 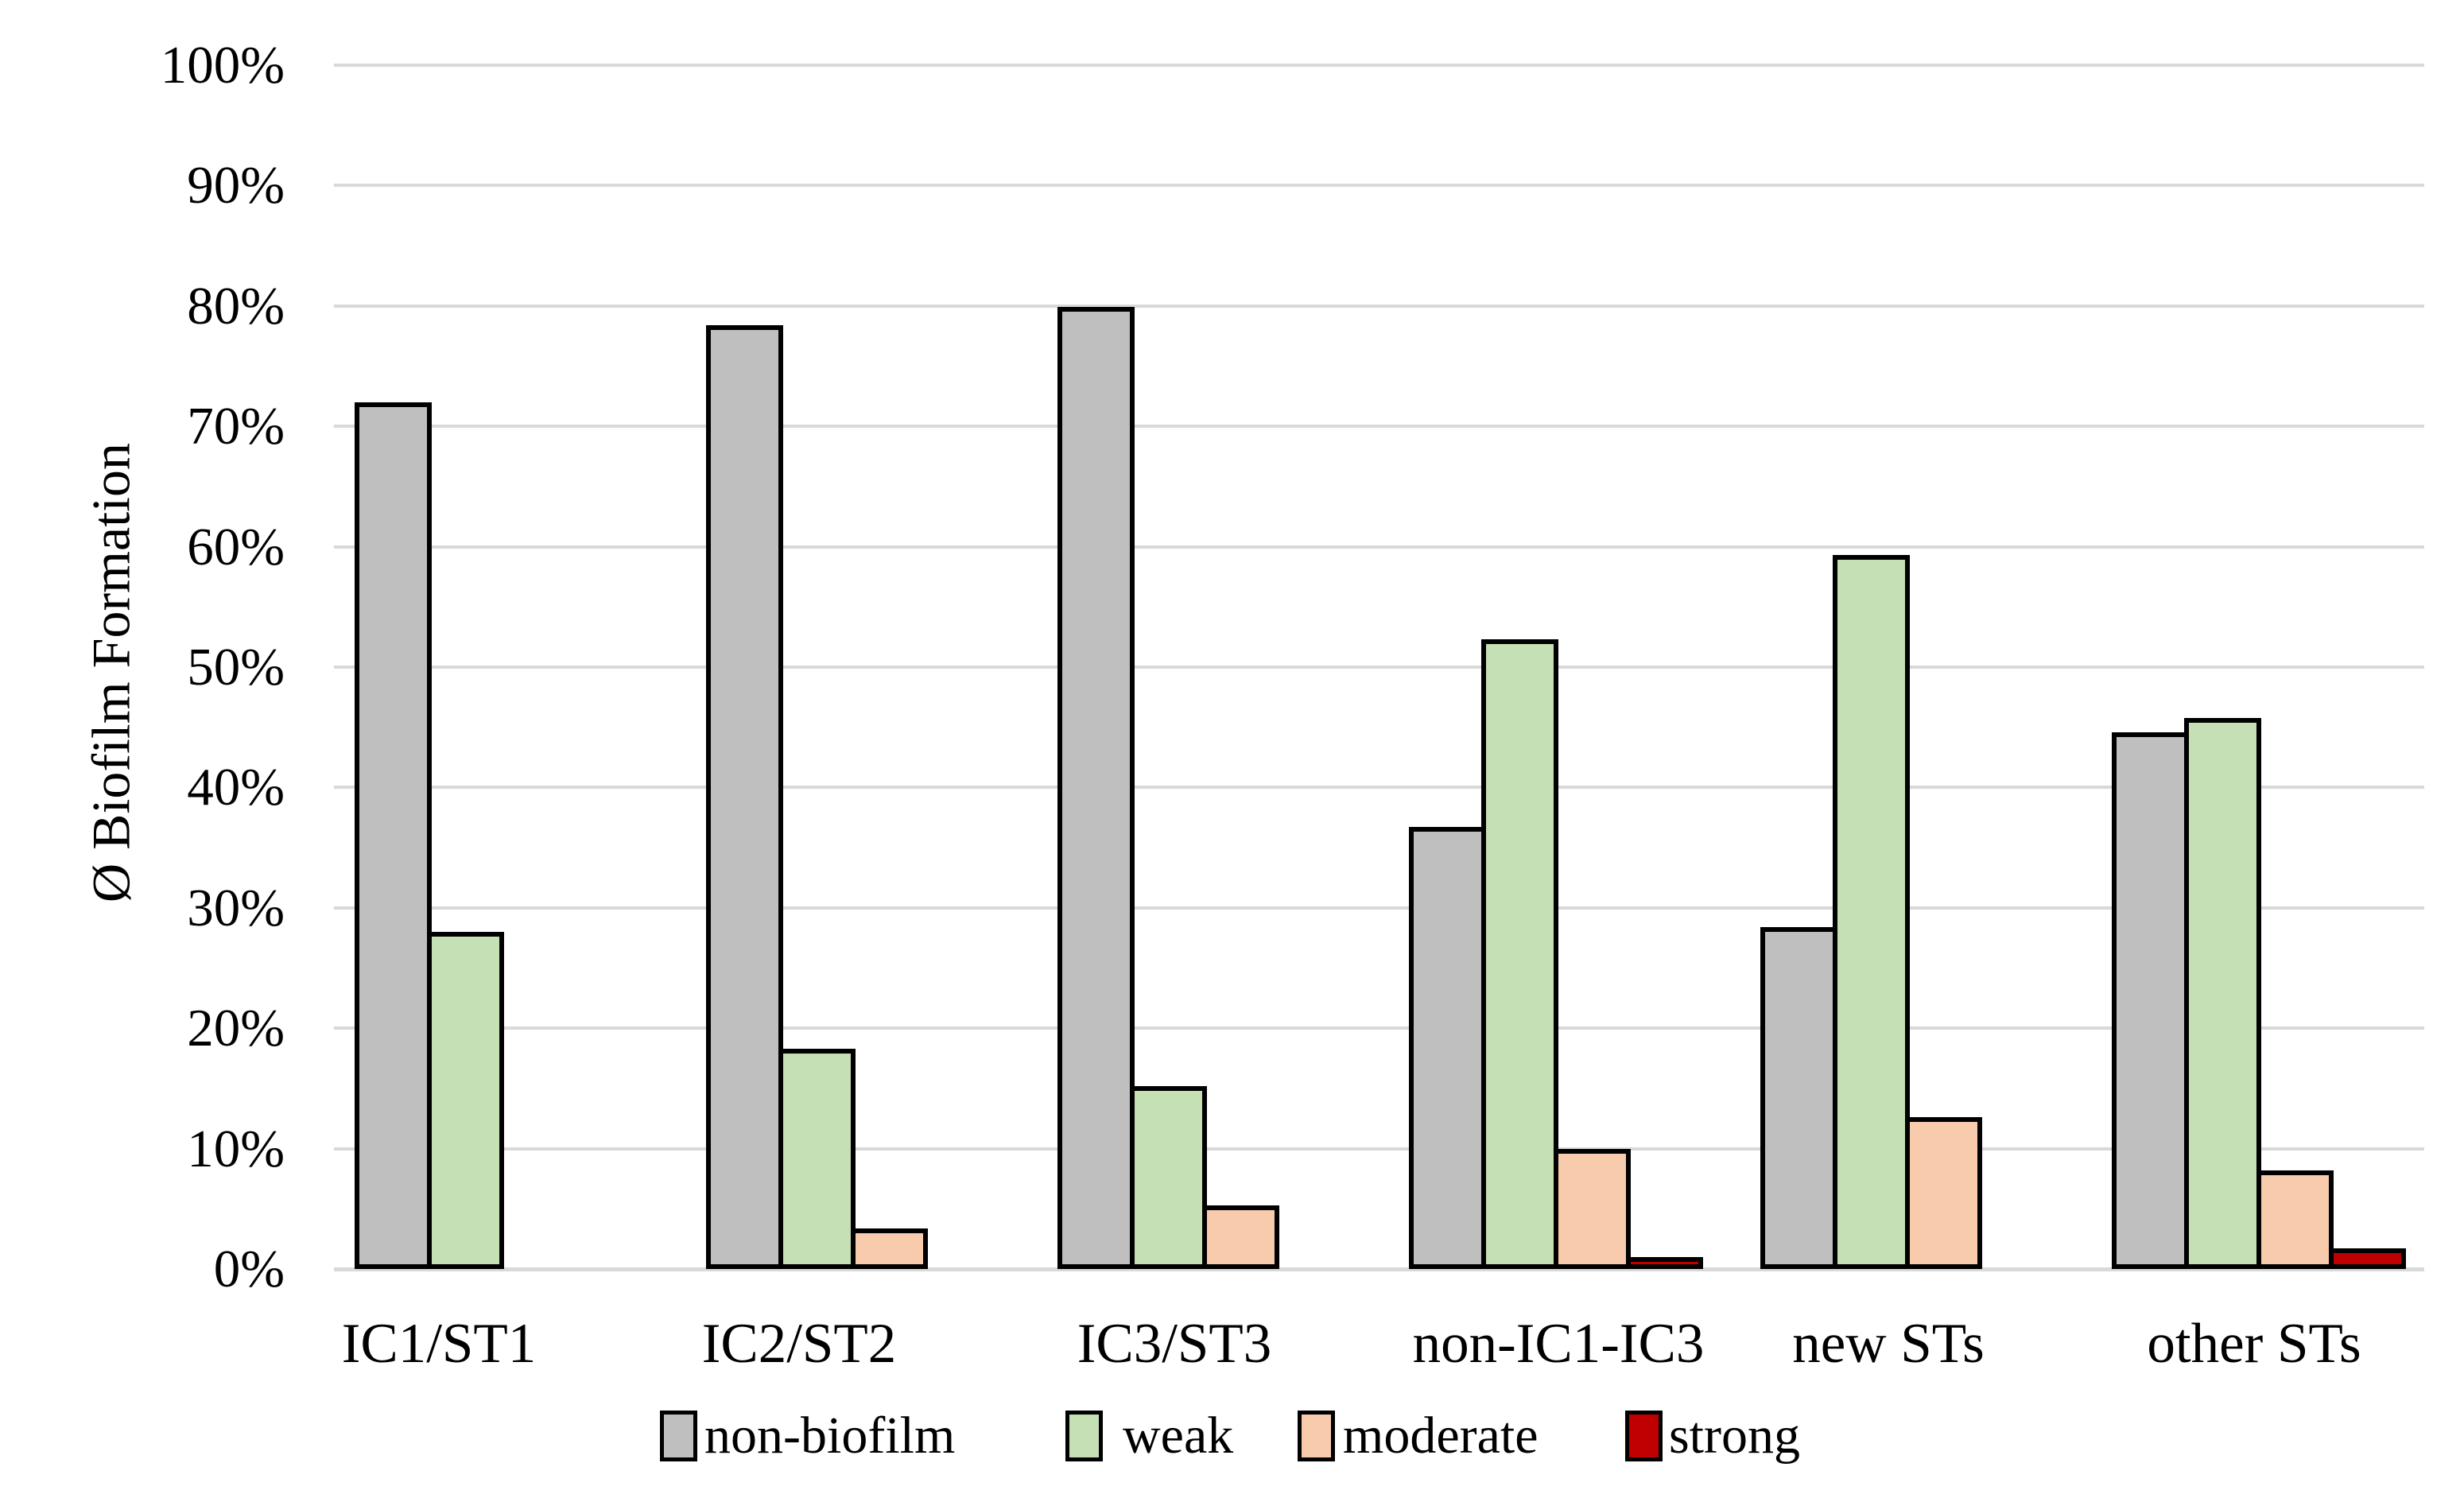 I want to click on legend-label-strong: strong, so click(x=1734, y=1436).